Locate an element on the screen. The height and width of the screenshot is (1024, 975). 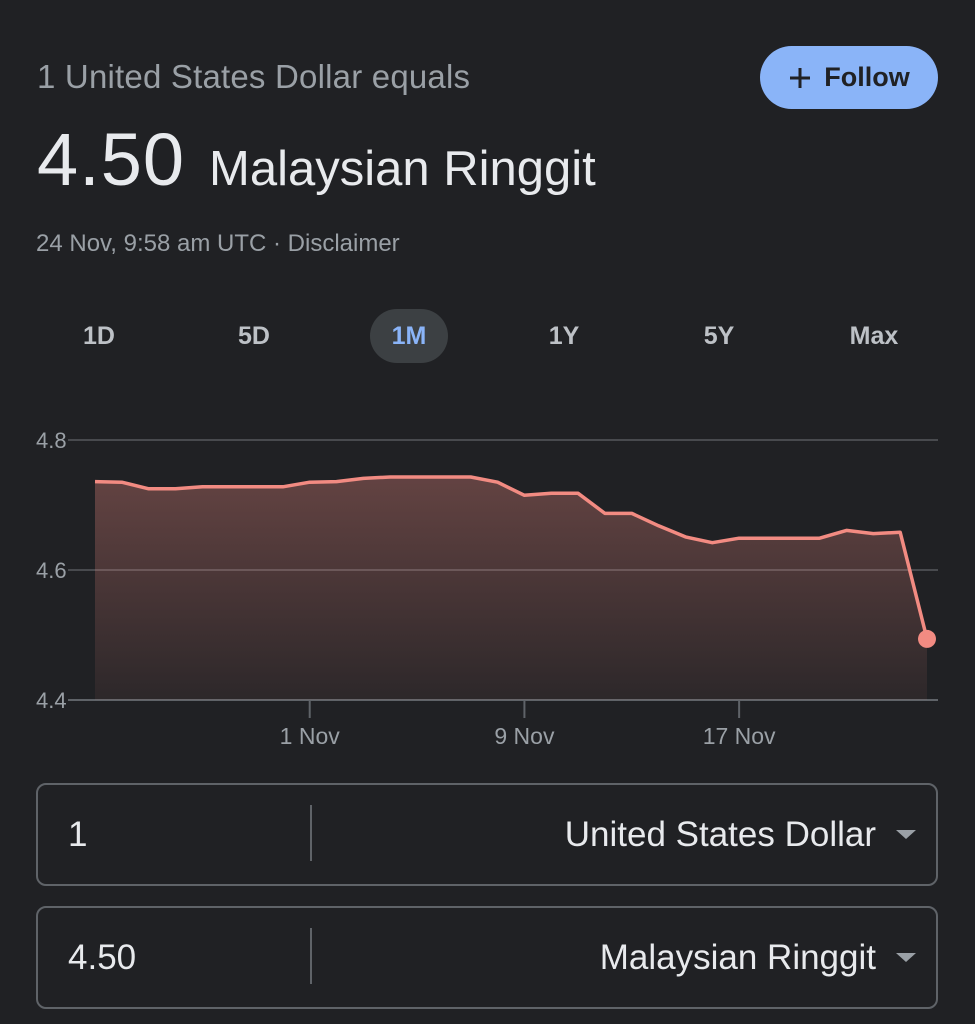
x-tick-label: 17 Nov is located at coordinates (739, 736).